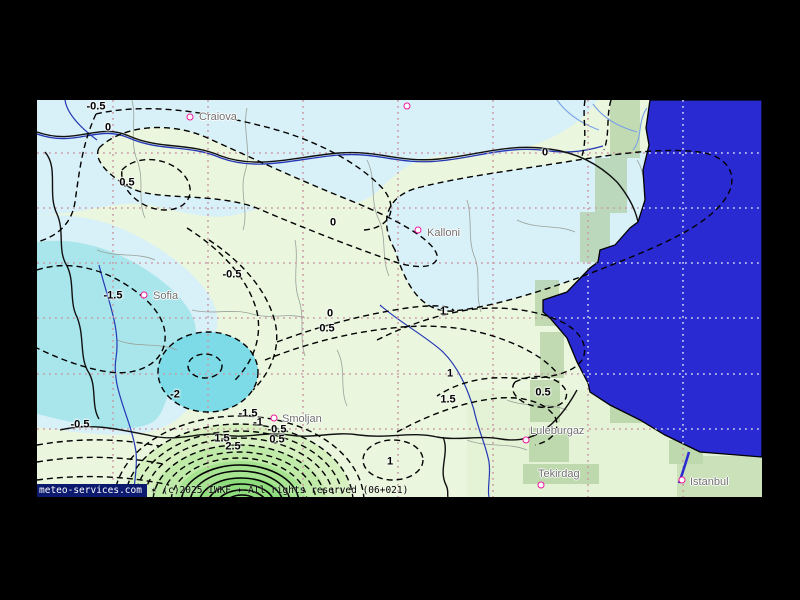  I want to click on city-label: Sofia, so click(166, 296).